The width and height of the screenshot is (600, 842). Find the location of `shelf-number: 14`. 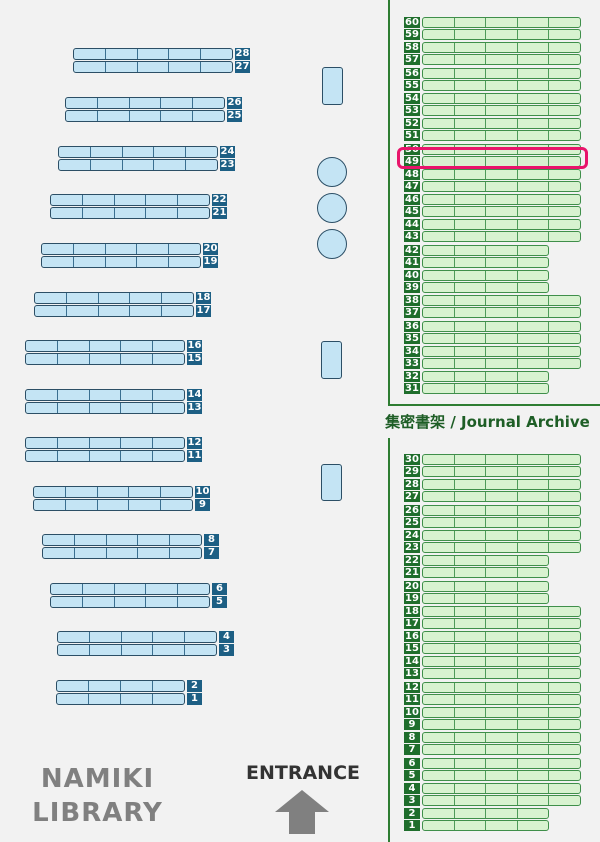

shelf-number: 14 is located at coordinates (412, 661).